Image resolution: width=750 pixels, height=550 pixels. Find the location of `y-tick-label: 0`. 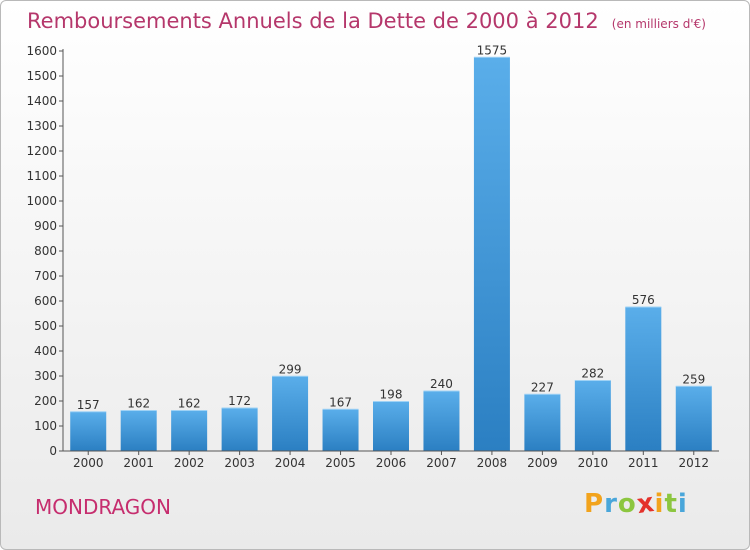

y-tick-label: 0 is located at coordinates (53, 451).